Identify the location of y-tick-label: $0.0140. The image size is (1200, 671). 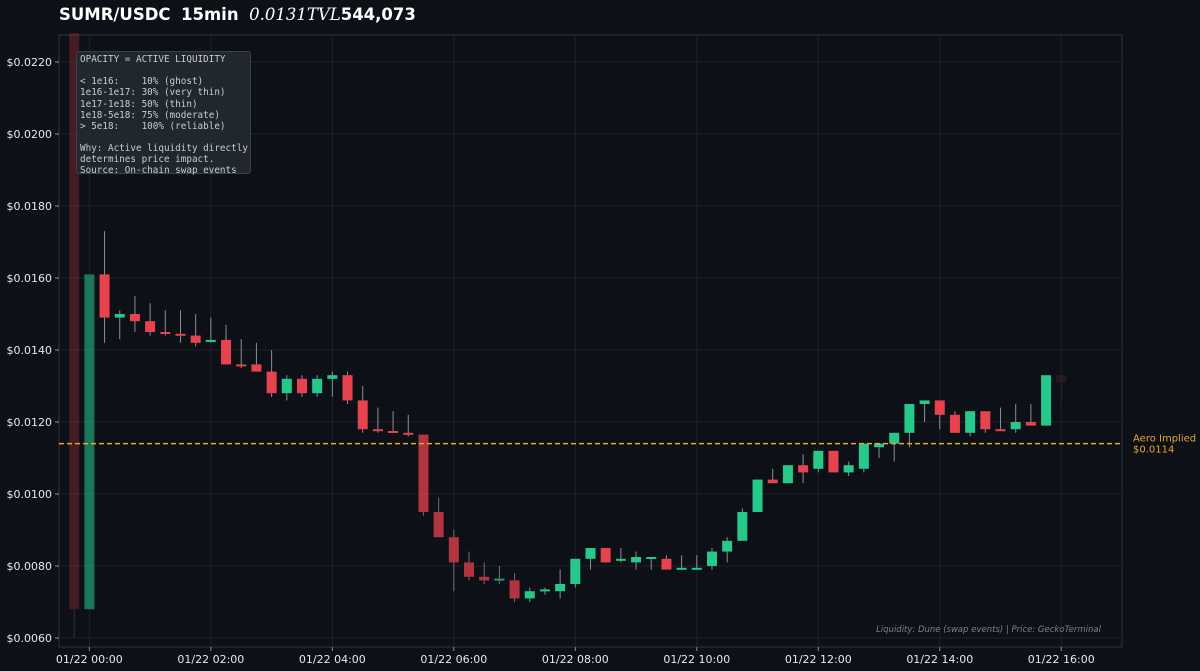
(30, 350).